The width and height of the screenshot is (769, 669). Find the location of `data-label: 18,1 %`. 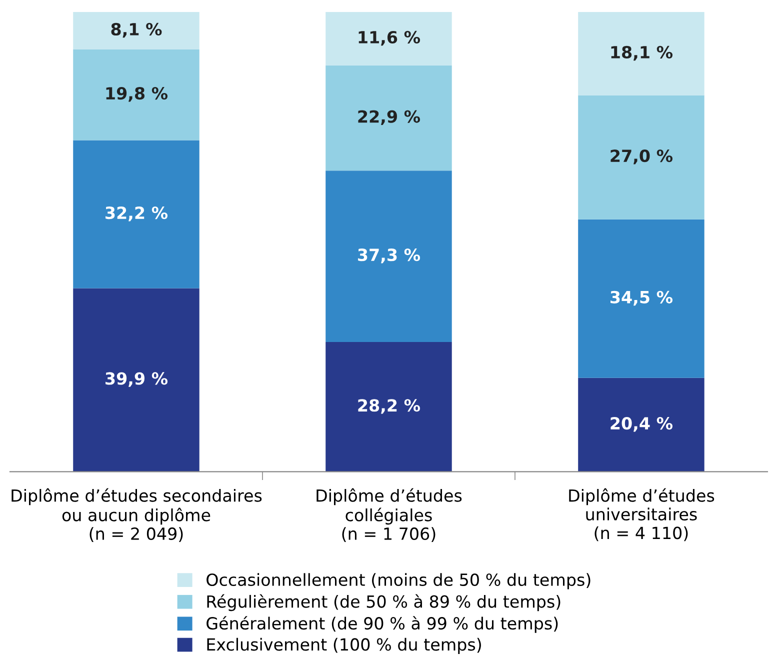

data-label: 18,1 % is located at coordinates (641, 53).